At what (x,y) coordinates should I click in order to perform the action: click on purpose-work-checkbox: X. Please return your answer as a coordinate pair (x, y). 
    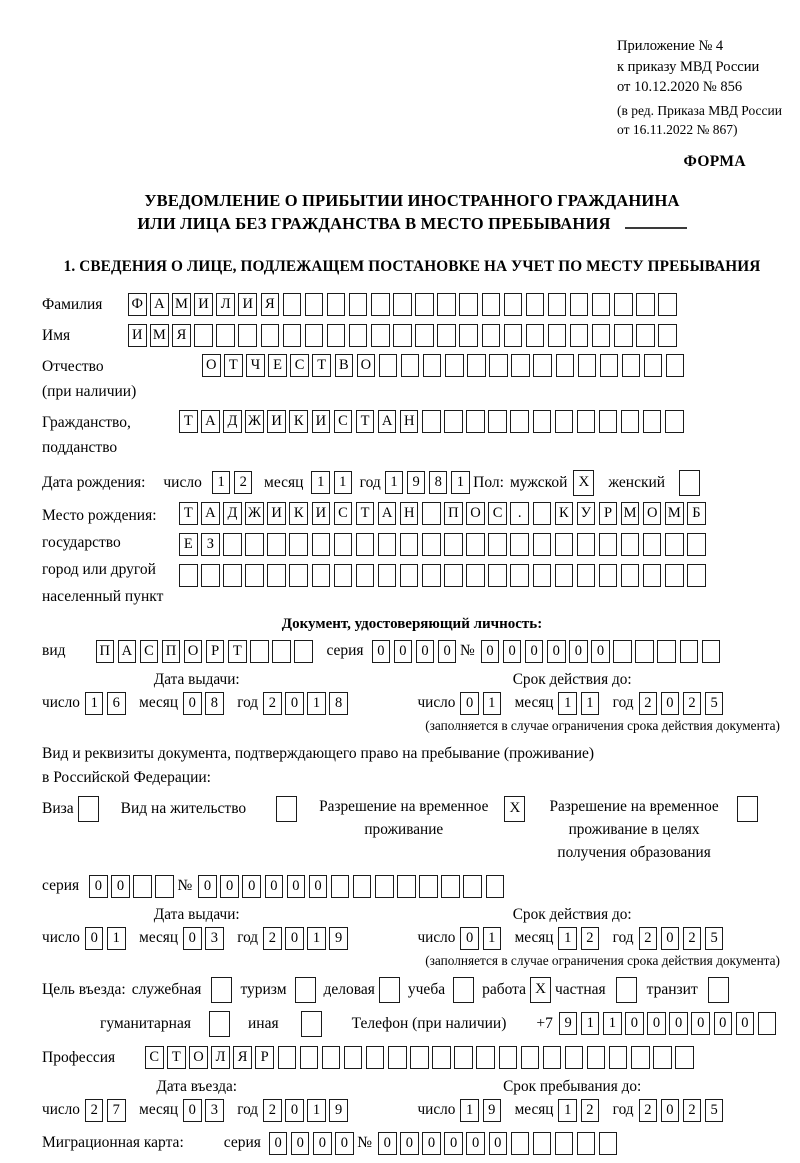
    Looking at the image, I should click on (540, 989).